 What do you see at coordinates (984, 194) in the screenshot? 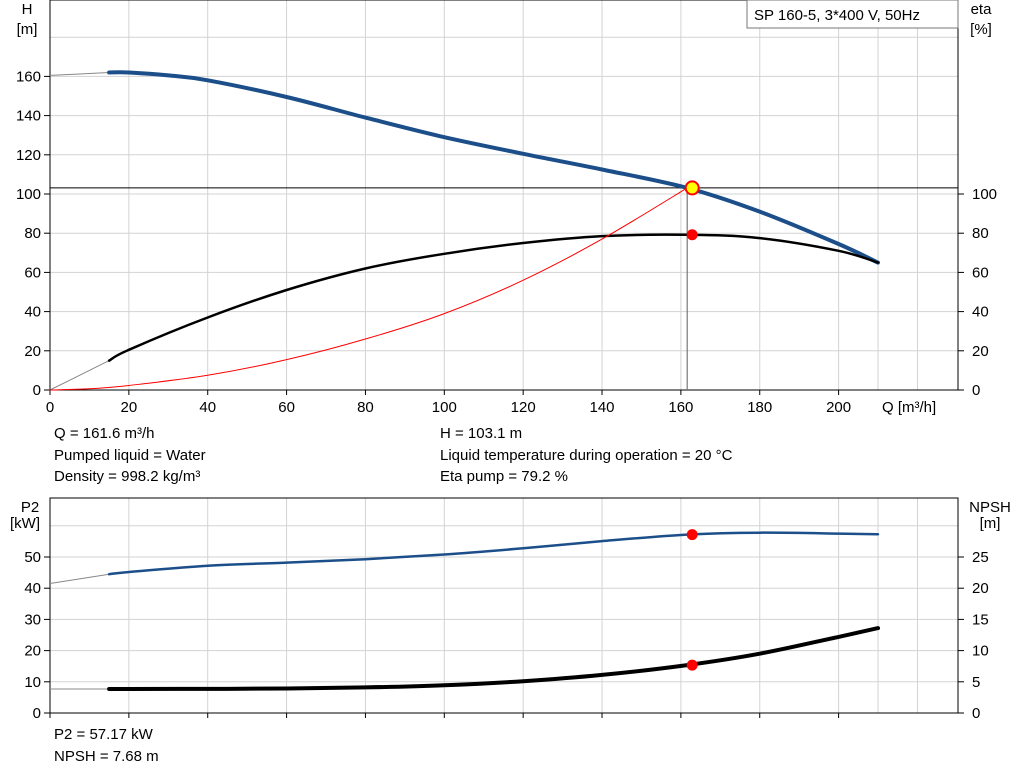
I see `main-right-tick-label: 100` at bounding box center [984, 194].